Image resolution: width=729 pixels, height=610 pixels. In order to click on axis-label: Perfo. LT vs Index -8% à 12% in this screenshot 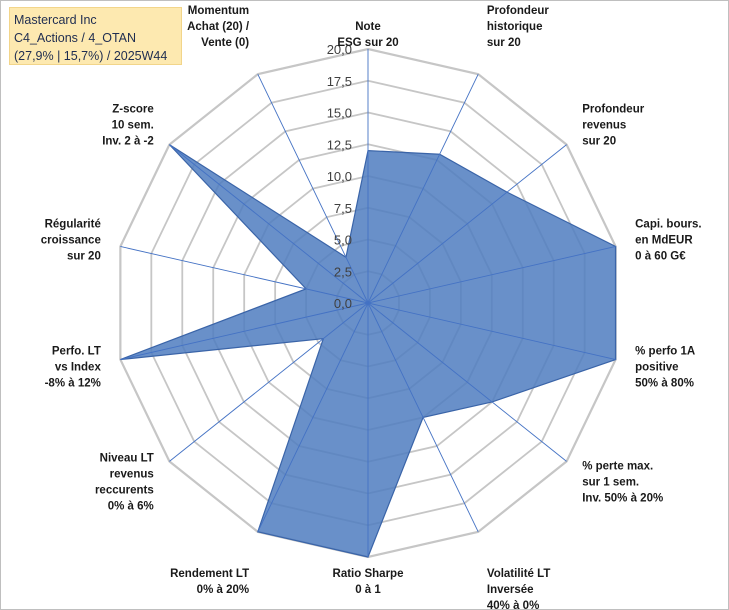, I will do `click(73, 368)`.